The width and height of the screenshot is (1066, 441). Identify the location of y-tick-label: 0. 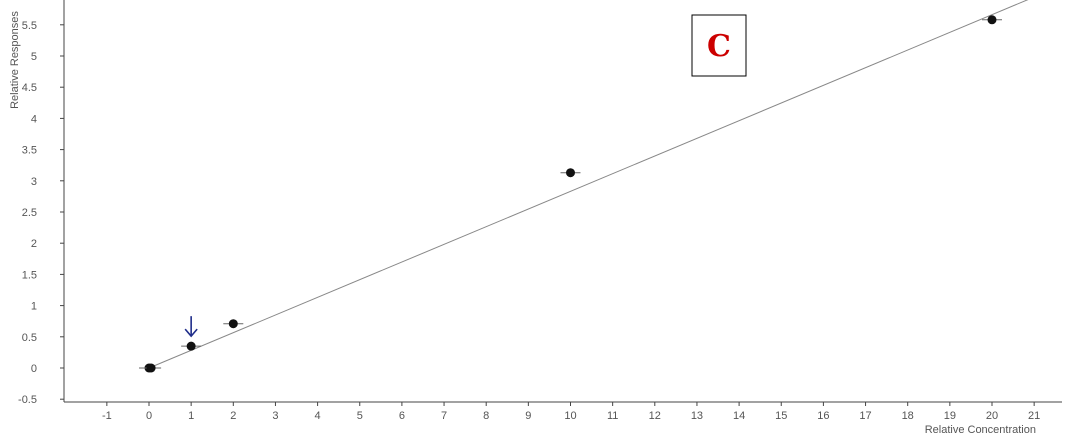
(34, 369).